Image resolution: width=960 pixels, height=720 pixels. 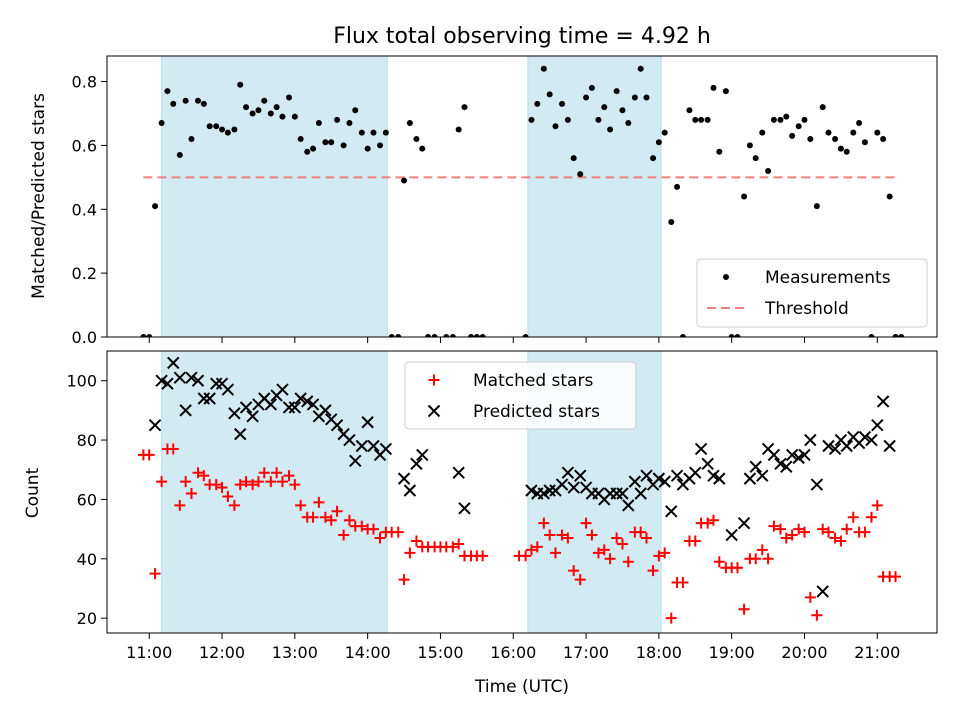 I want to click on bottom-y-tick-label: 60, so click(x=87, y=499).